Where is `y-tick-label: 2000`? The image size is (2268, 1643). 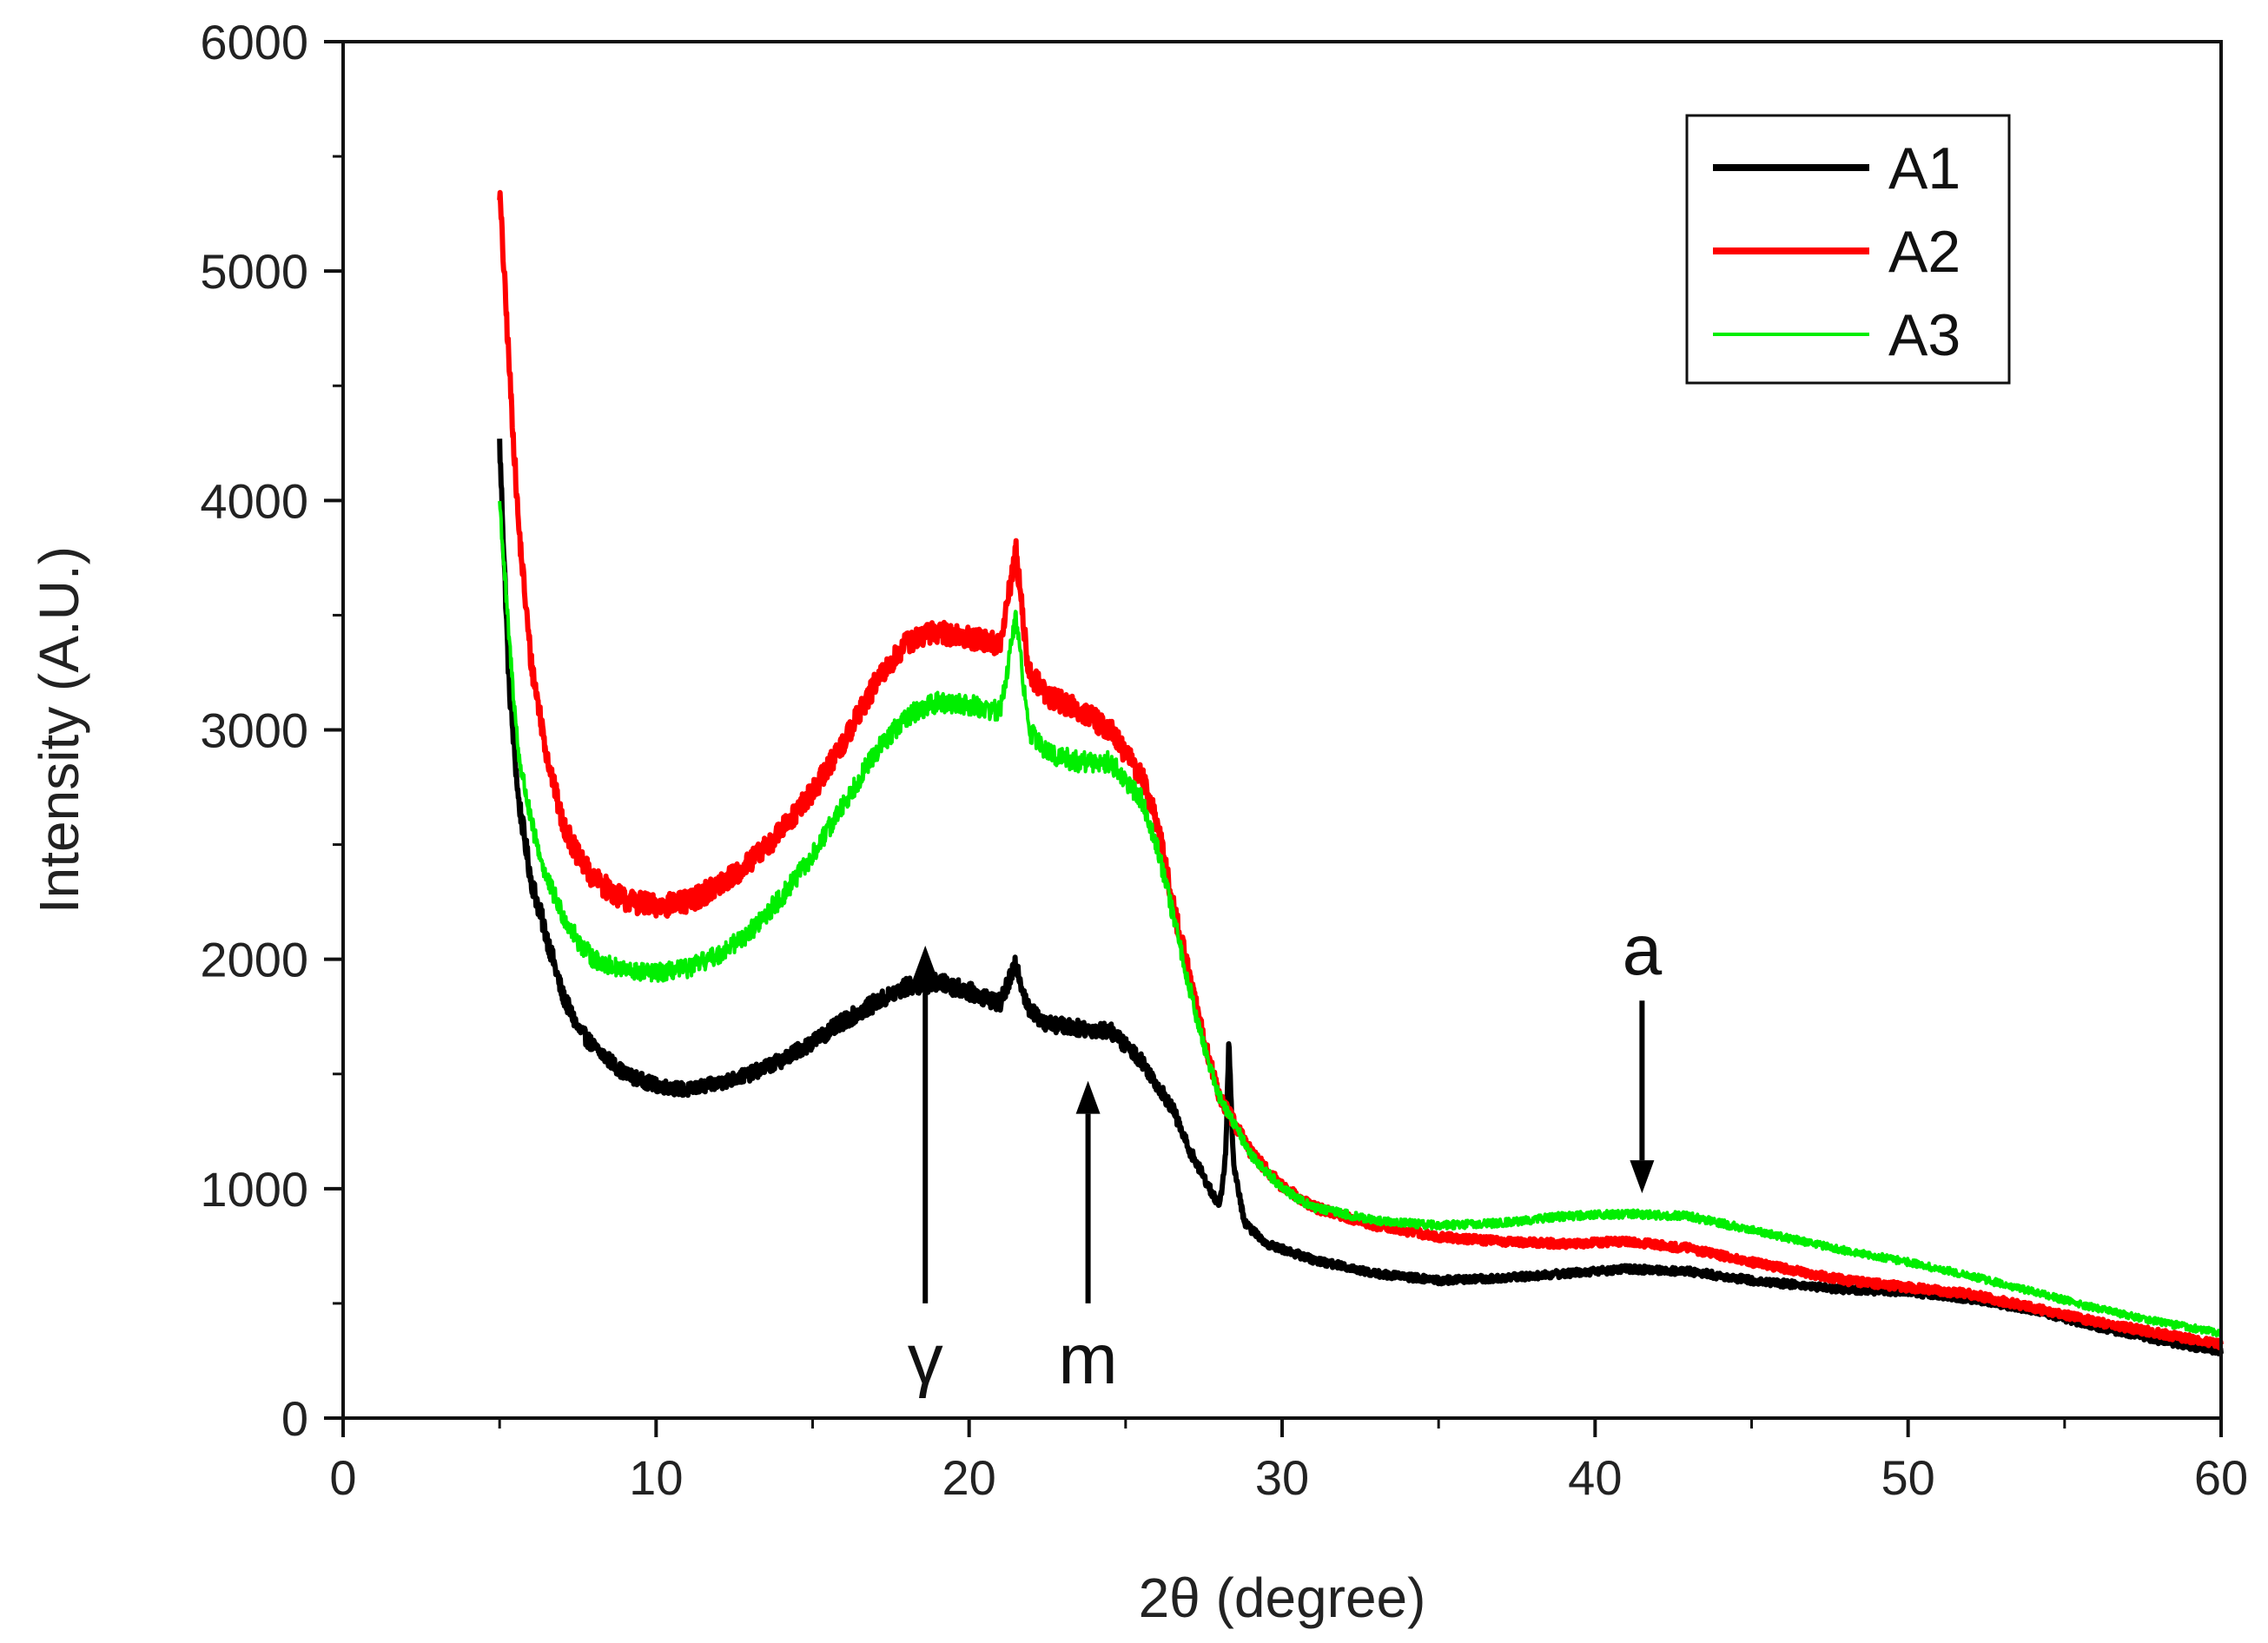
y-tick-label: 2000 is located at coordinates (254, 960).